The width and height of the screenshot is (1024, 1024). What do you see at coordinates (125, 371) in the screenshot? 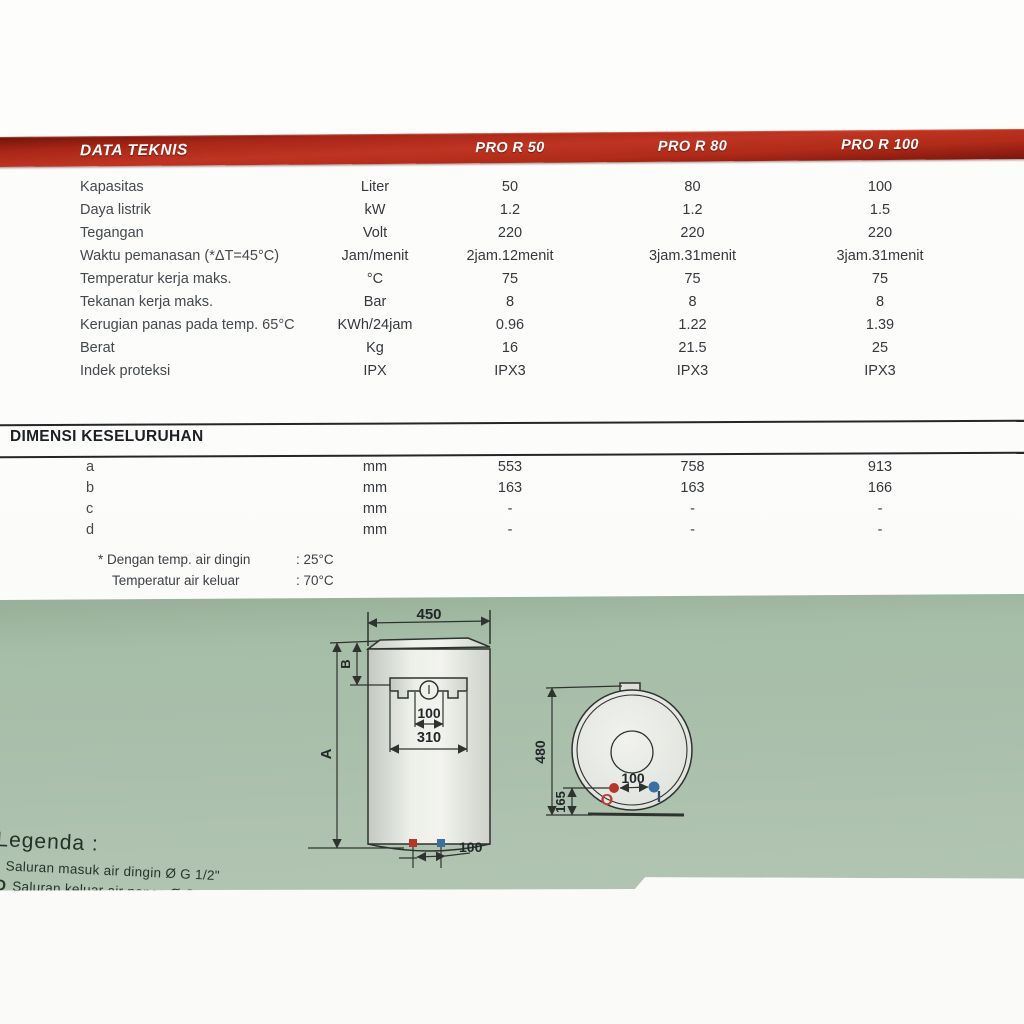
I see `spec-label: Indek proteksi` at bounding box center [125, 371].